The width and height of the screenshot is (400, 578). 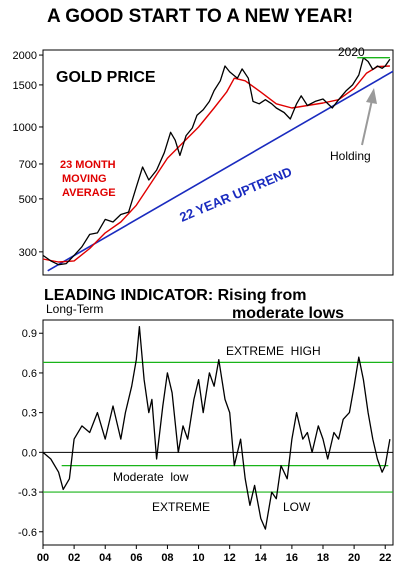 What do you see at coordinates (29, 374) in the screenshot?
I see `indicator-y-tick-label: 0.6` at bounding box center [29, 374].